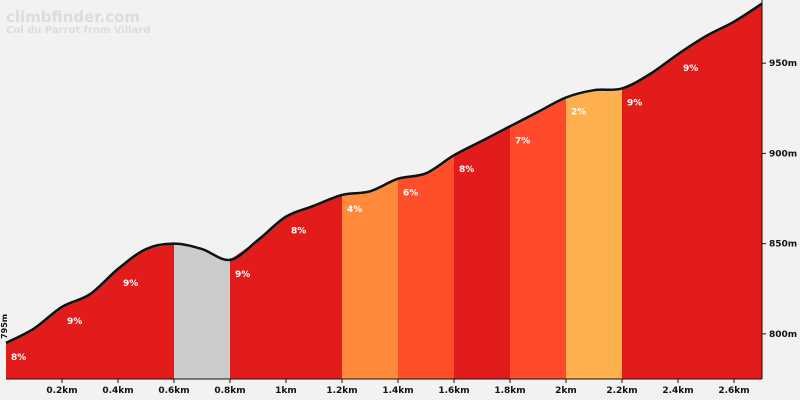 The height and width of the screenshot is (400, 800). Describe the element at coordinates (783, 154) in the screenshot. I see `y-tick-label-3: 900m` at that location.